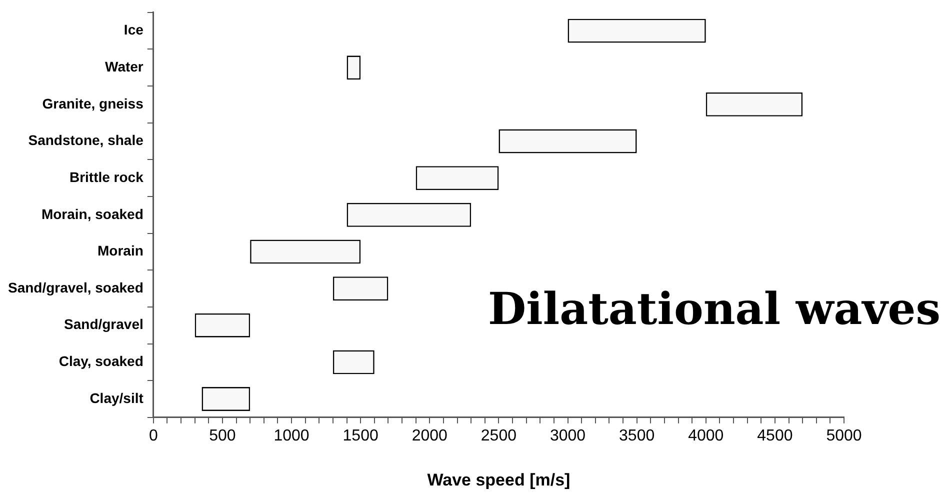  What do you see at coordinates (86, 140) in the screenshot?
I see `y-tick-label: Sandstone, shale` at bounding box center [86, 140].